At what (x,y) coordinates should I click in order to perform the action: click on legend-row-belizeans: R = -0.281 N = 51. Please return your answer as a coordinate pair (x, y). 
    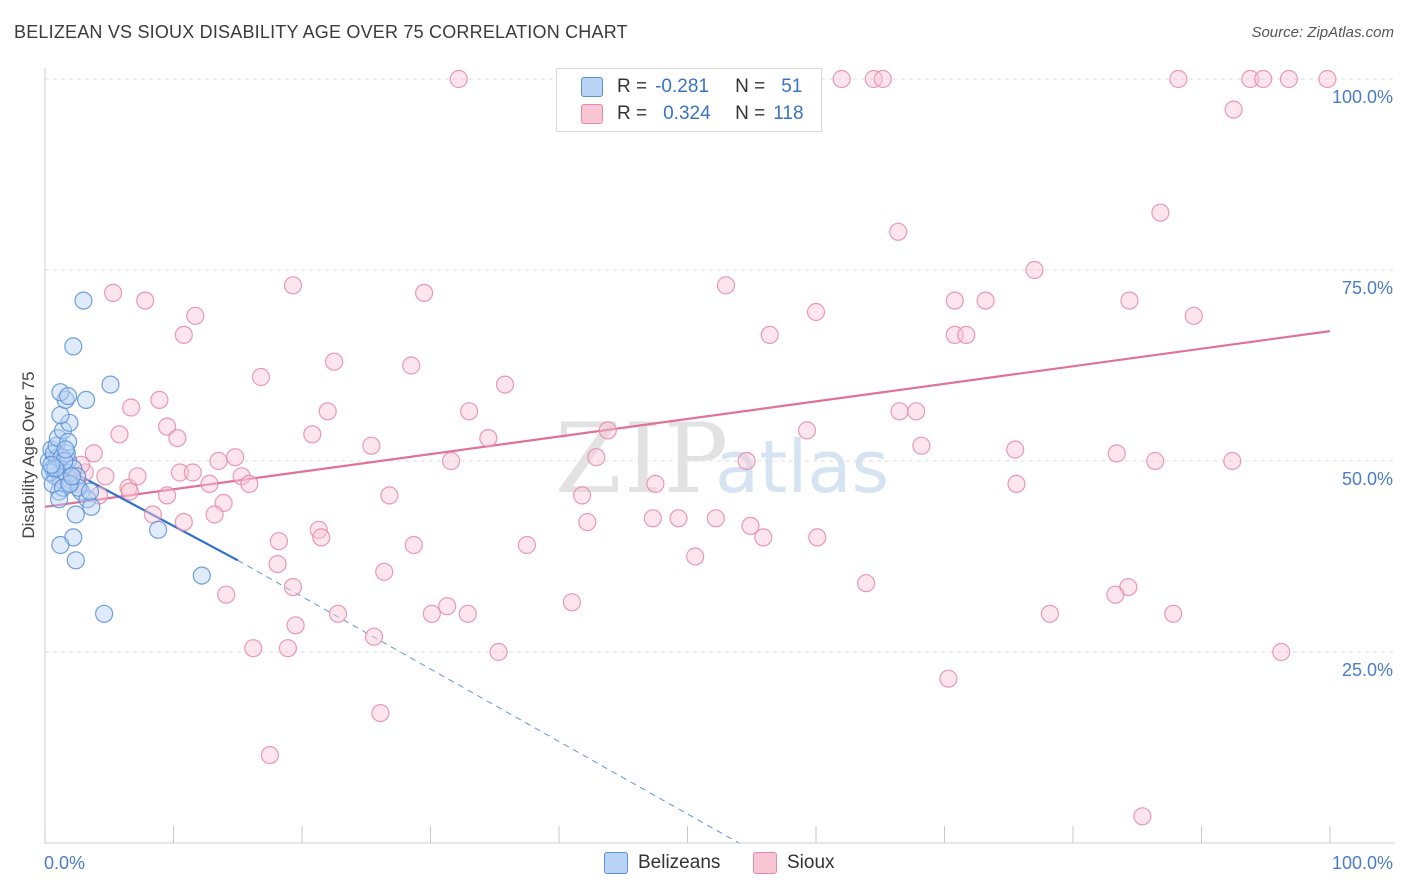
    Looking at the image, I should click on (691, 87).